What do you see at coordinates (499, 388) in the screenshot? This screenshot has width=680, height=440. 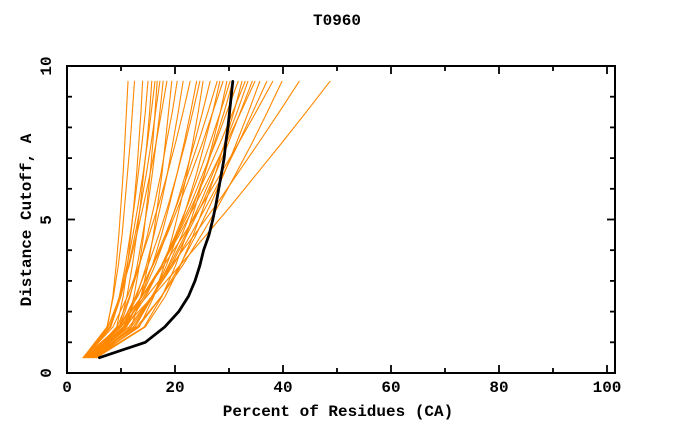 I see `x-tick-label: 80` at bounding box center [499, 388].